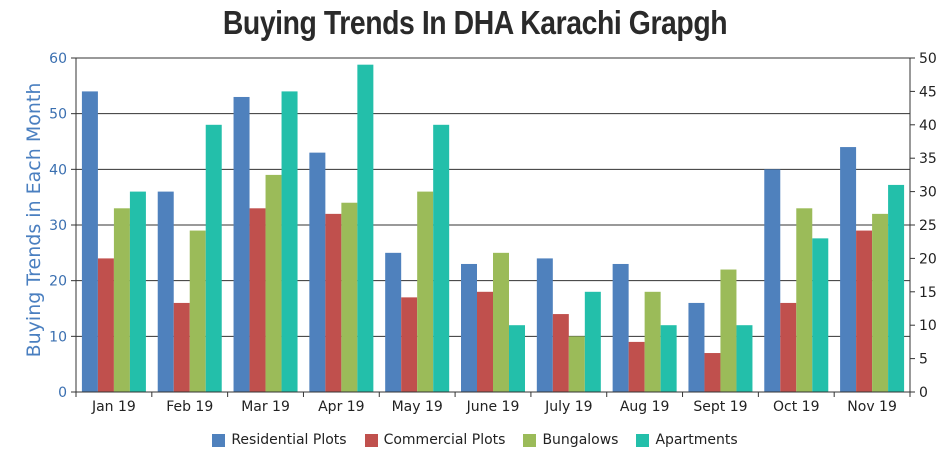  Describe the element at coordinates (568, 407) in the screenshot. I see `x-tick-label: July 19` at that location.